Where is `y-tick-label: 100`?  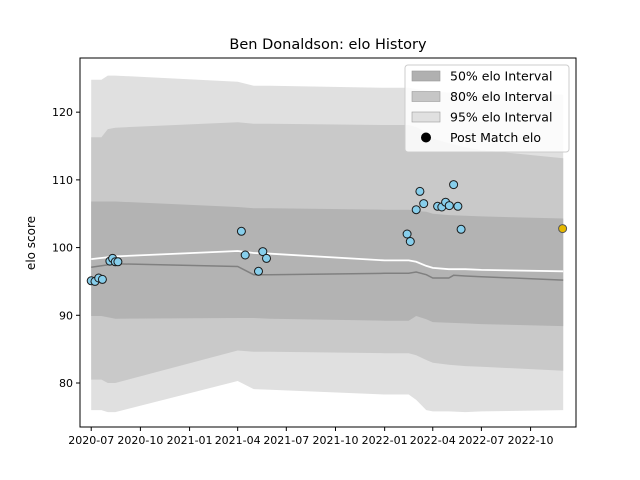
y-tick-label: 100 is located at coordinates (62, 248).